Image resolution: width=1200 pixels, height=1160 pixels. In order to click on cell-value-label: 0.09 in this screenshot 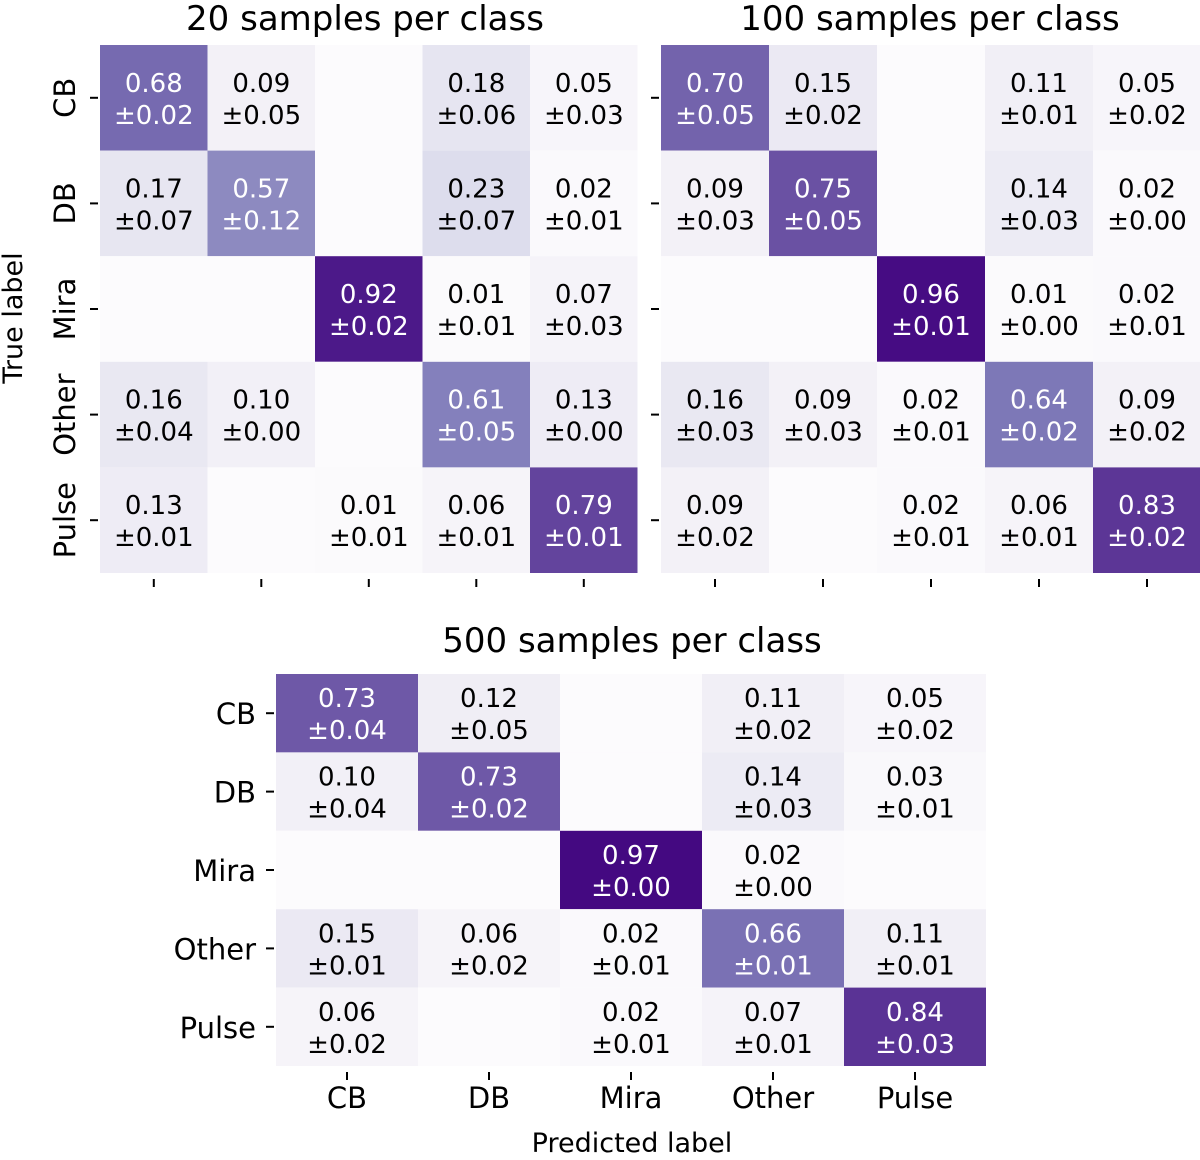, I will do `click(823, 401)`.